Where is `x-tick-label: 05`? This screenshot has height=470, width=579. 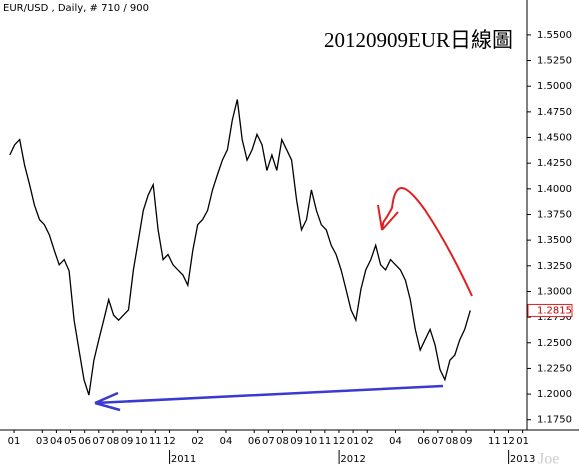 x-tick-label: 05 is located at coordinates (70, 441).